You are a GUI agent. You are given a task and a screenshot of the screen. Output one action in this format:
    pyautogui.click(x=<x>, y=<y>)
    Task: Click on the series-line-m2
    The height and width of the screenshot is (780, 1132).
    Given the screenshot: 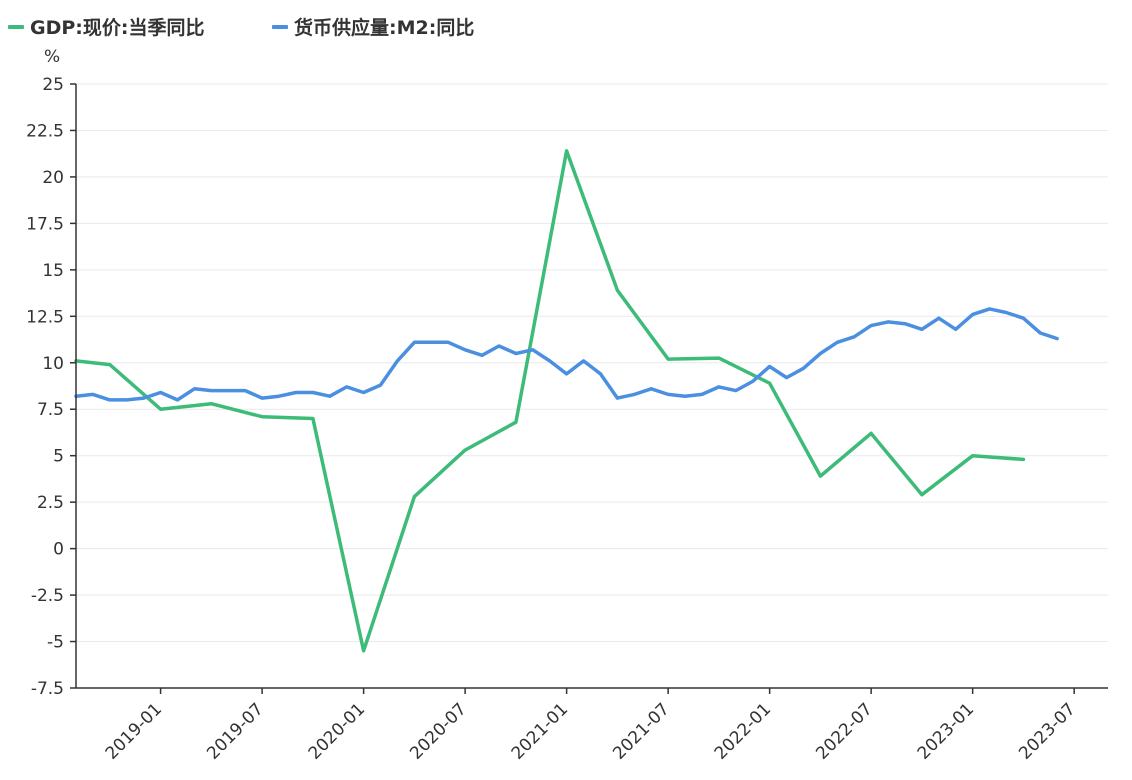 What is the action you would take?
    pyautogui.click(x=566, y=354)
    